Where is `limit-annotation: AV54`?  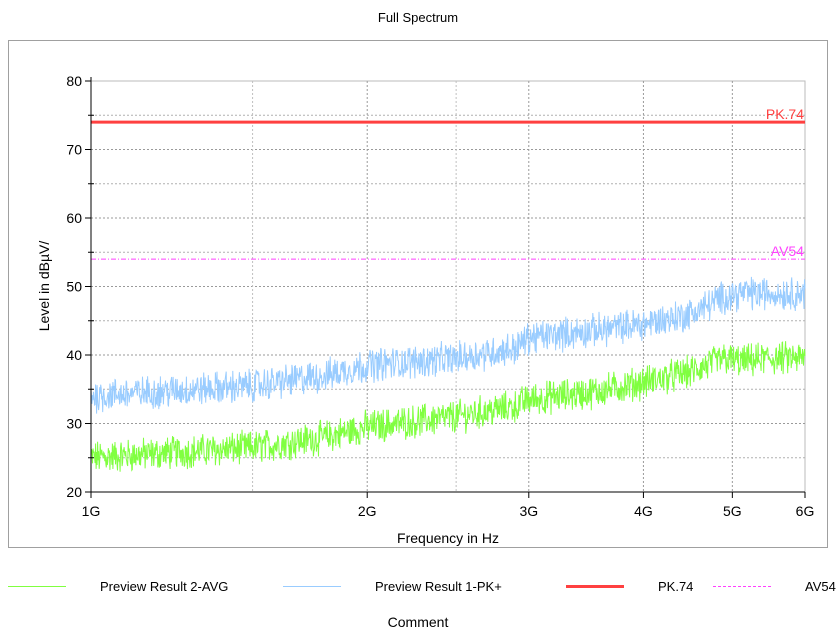
limit-annotation: AV54 is located at coordinates (787, 251).